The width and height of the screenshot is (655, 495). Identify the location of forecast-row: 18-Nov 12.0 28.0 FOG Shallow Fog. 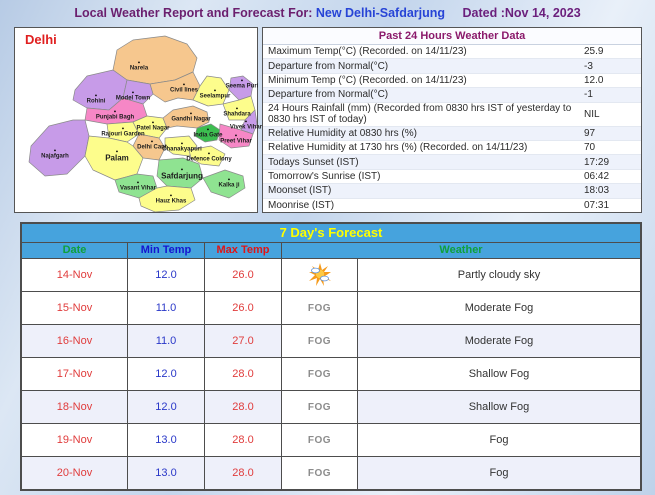
(331, 407).